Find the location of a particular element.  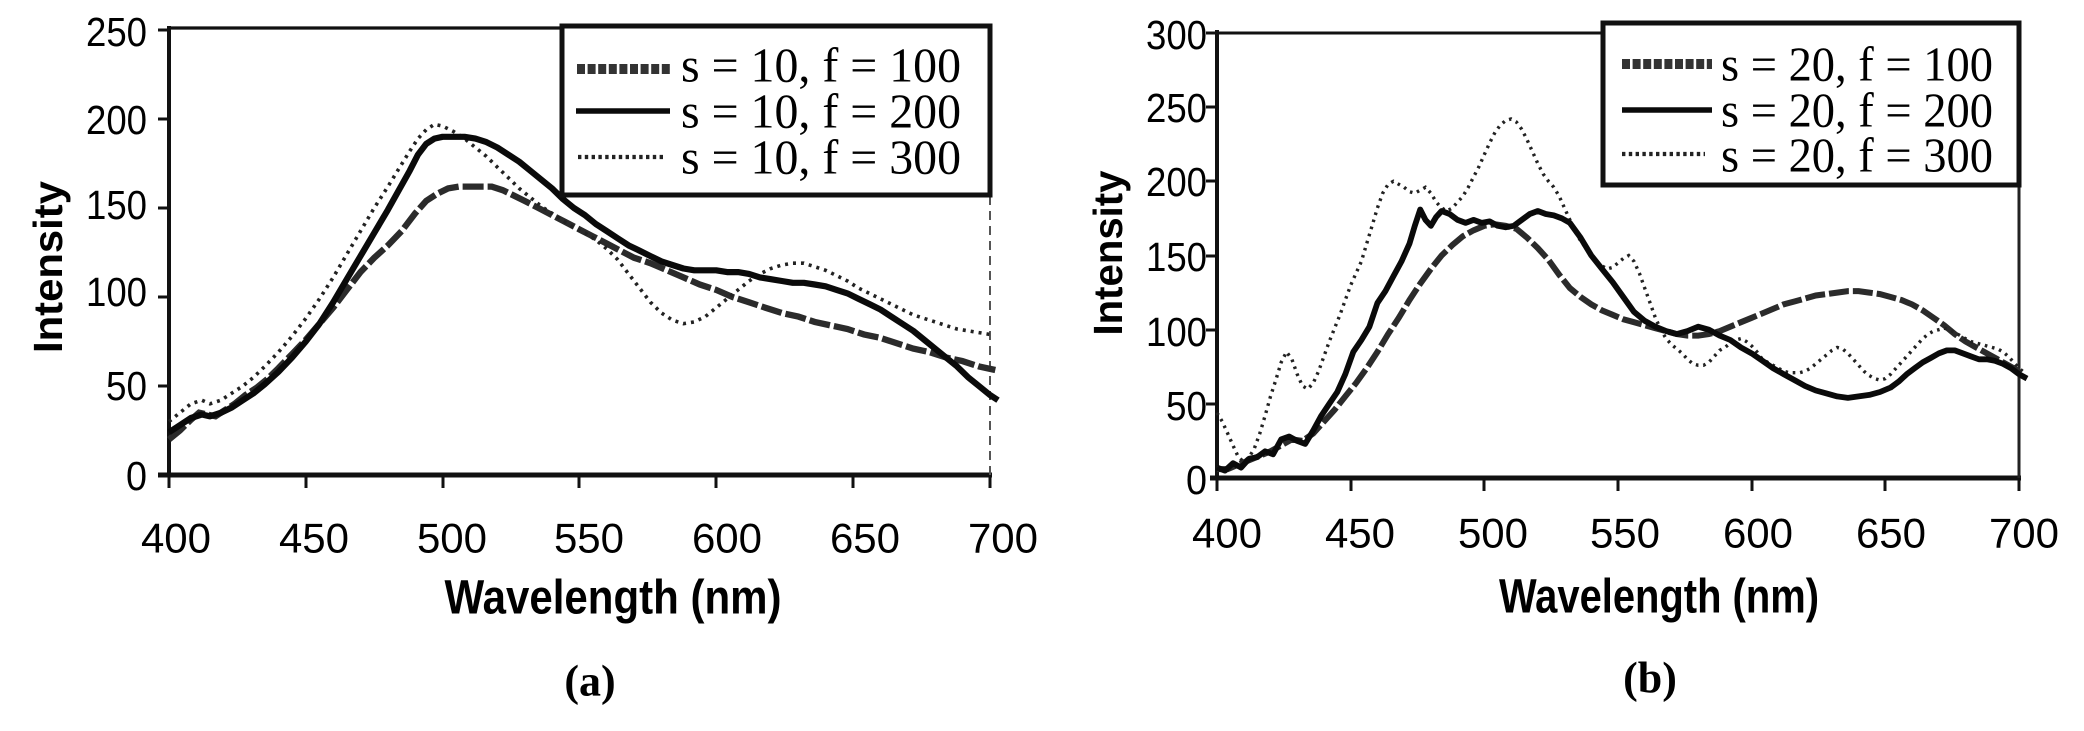

svg-text: s = 10, f = 100 is located at coordinates (821, 65).